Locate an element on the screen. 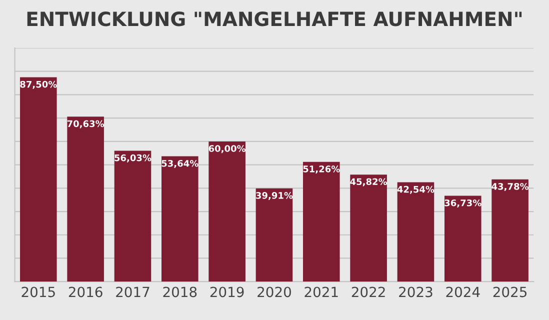 The height and width of the screenshot is (320, 549). x-tick-label: 2024 is located at coordinates (463, 292).